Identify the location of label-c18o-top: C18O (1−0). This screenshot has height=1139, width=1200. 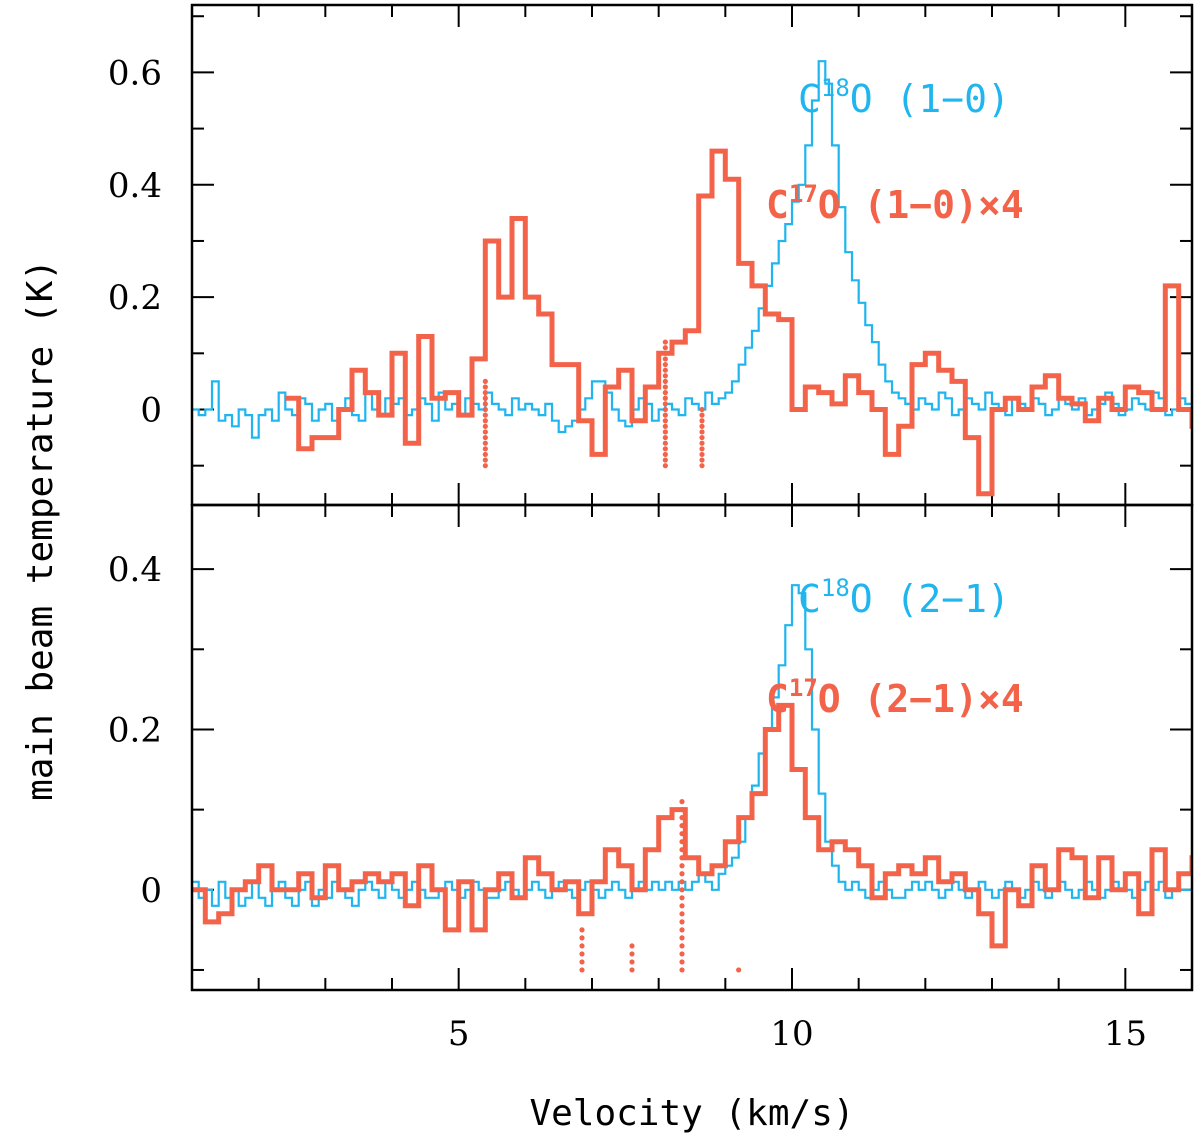
(904, 97).